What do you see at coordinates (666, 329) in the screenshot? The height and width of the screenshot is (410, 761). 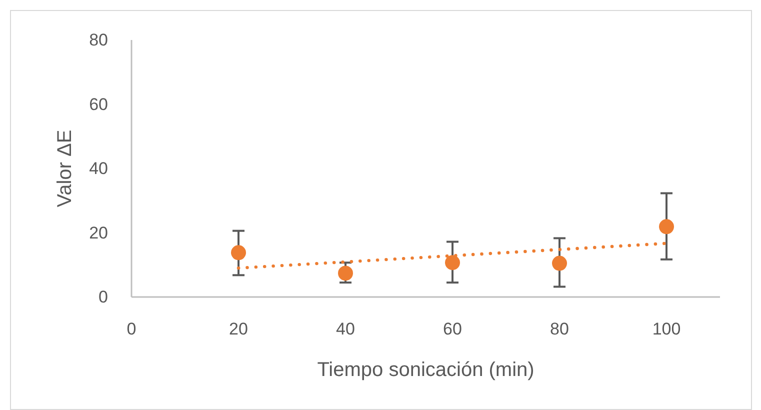 I see `x-tick-label: 100` at bounding box center [666, 329].